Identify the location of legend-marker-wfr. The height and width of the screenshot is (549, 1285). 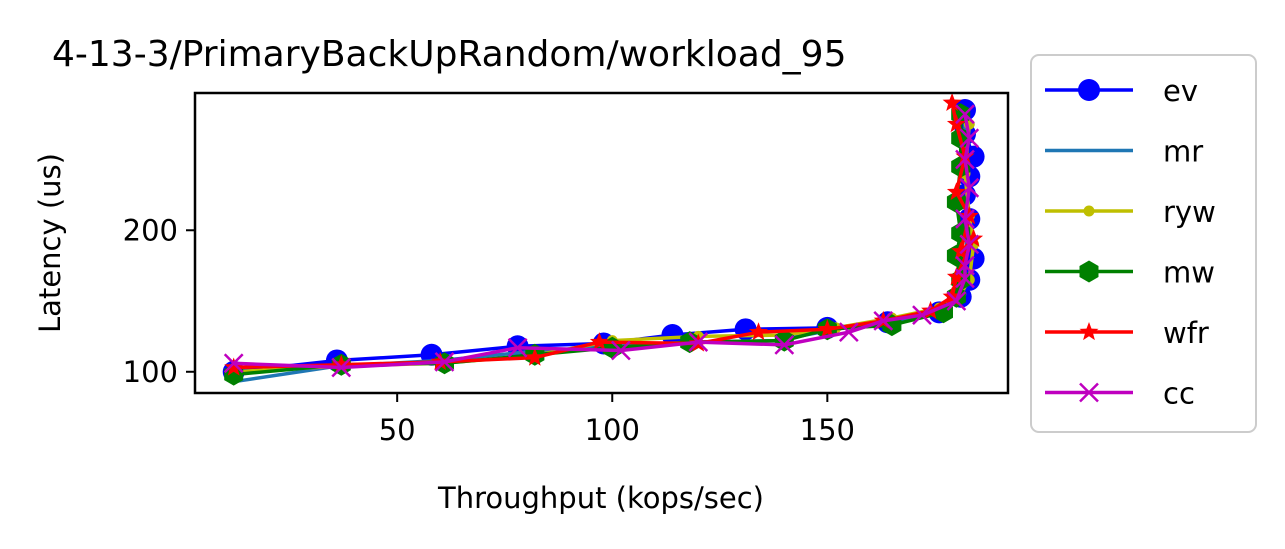
(1089, 331).